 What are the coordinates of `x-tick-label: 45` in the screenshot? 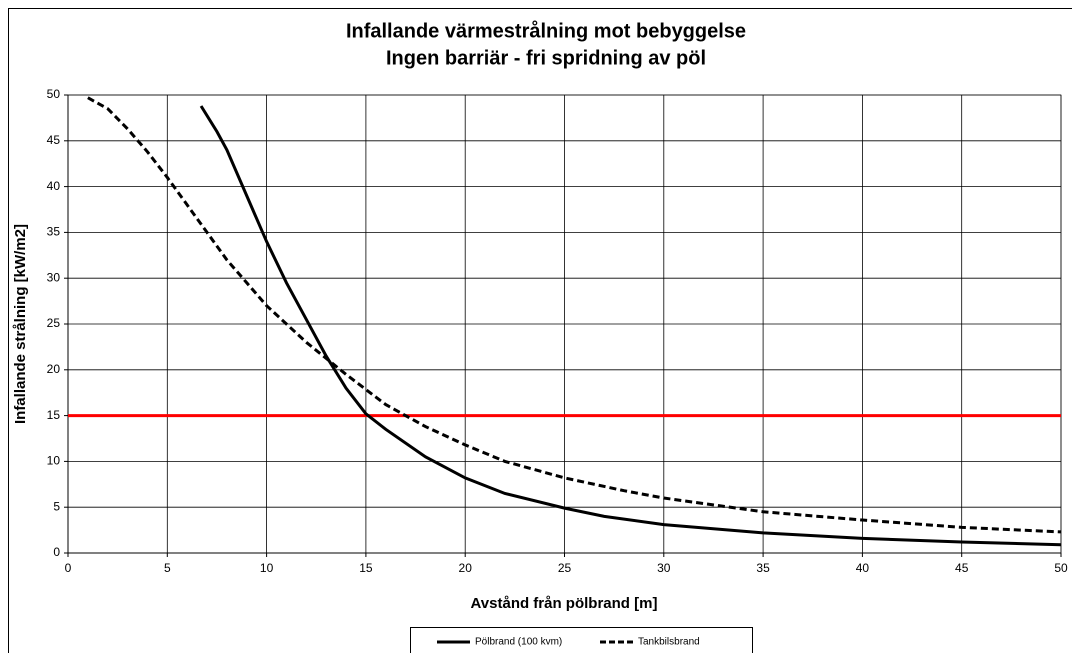 It's located at (962, 568).